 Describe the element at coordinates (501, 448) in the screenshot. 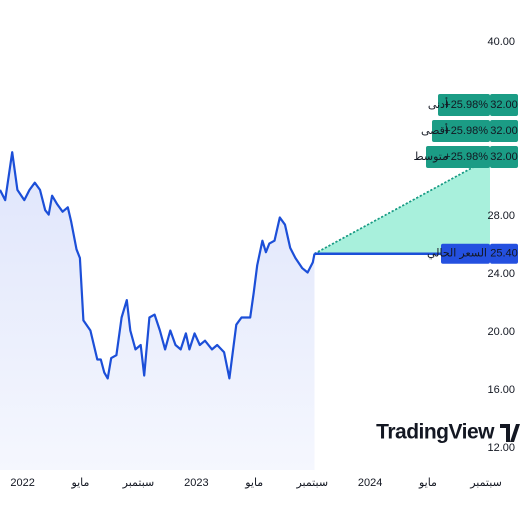

I see `y-tick-label: 12.00` at that location.